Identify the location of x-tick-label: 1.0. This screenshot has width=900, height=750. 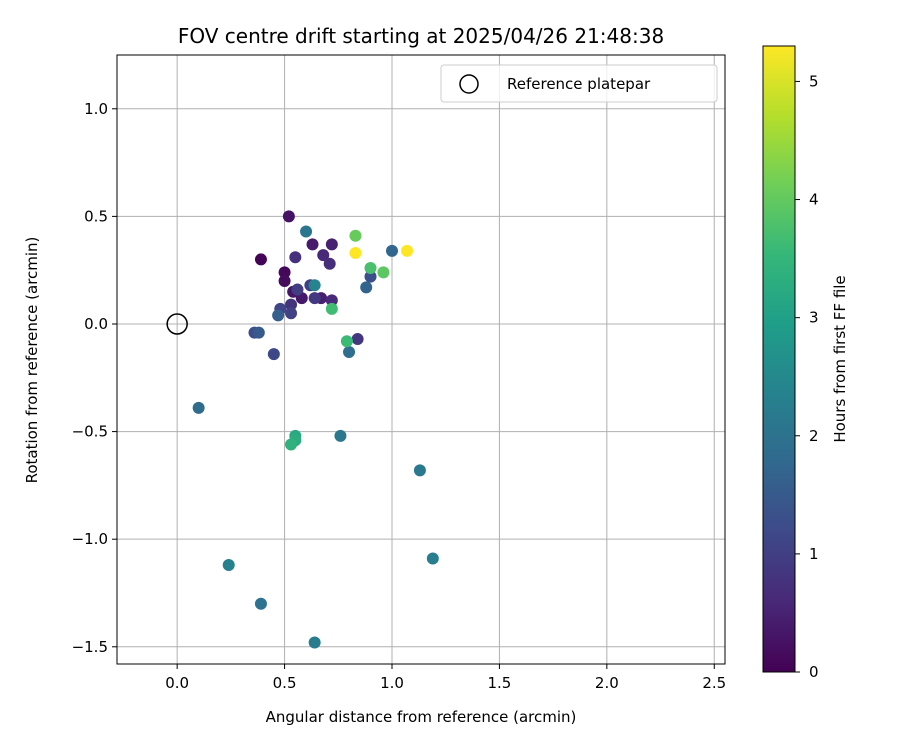
(392, 683).